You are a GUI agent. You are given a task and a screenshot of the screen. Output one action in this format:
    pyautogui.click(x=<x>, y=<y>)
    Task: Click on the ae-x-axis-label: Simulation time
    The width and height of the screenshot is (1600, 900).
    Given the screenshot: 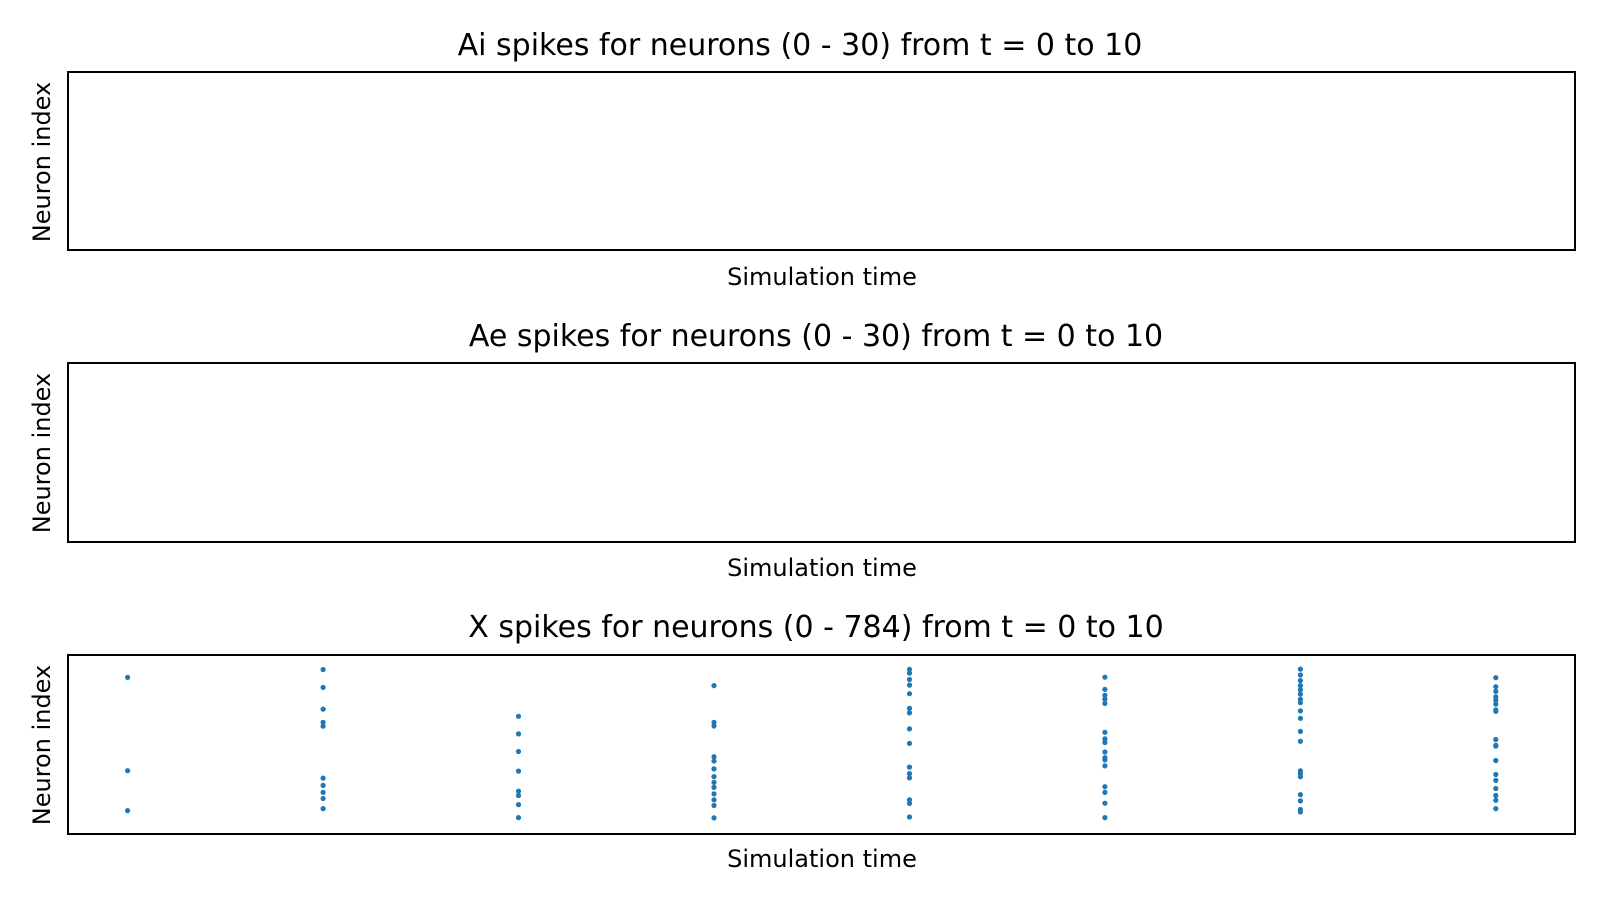 What is the action you would take?
    pyautogui.click(x=822, y=568)
    